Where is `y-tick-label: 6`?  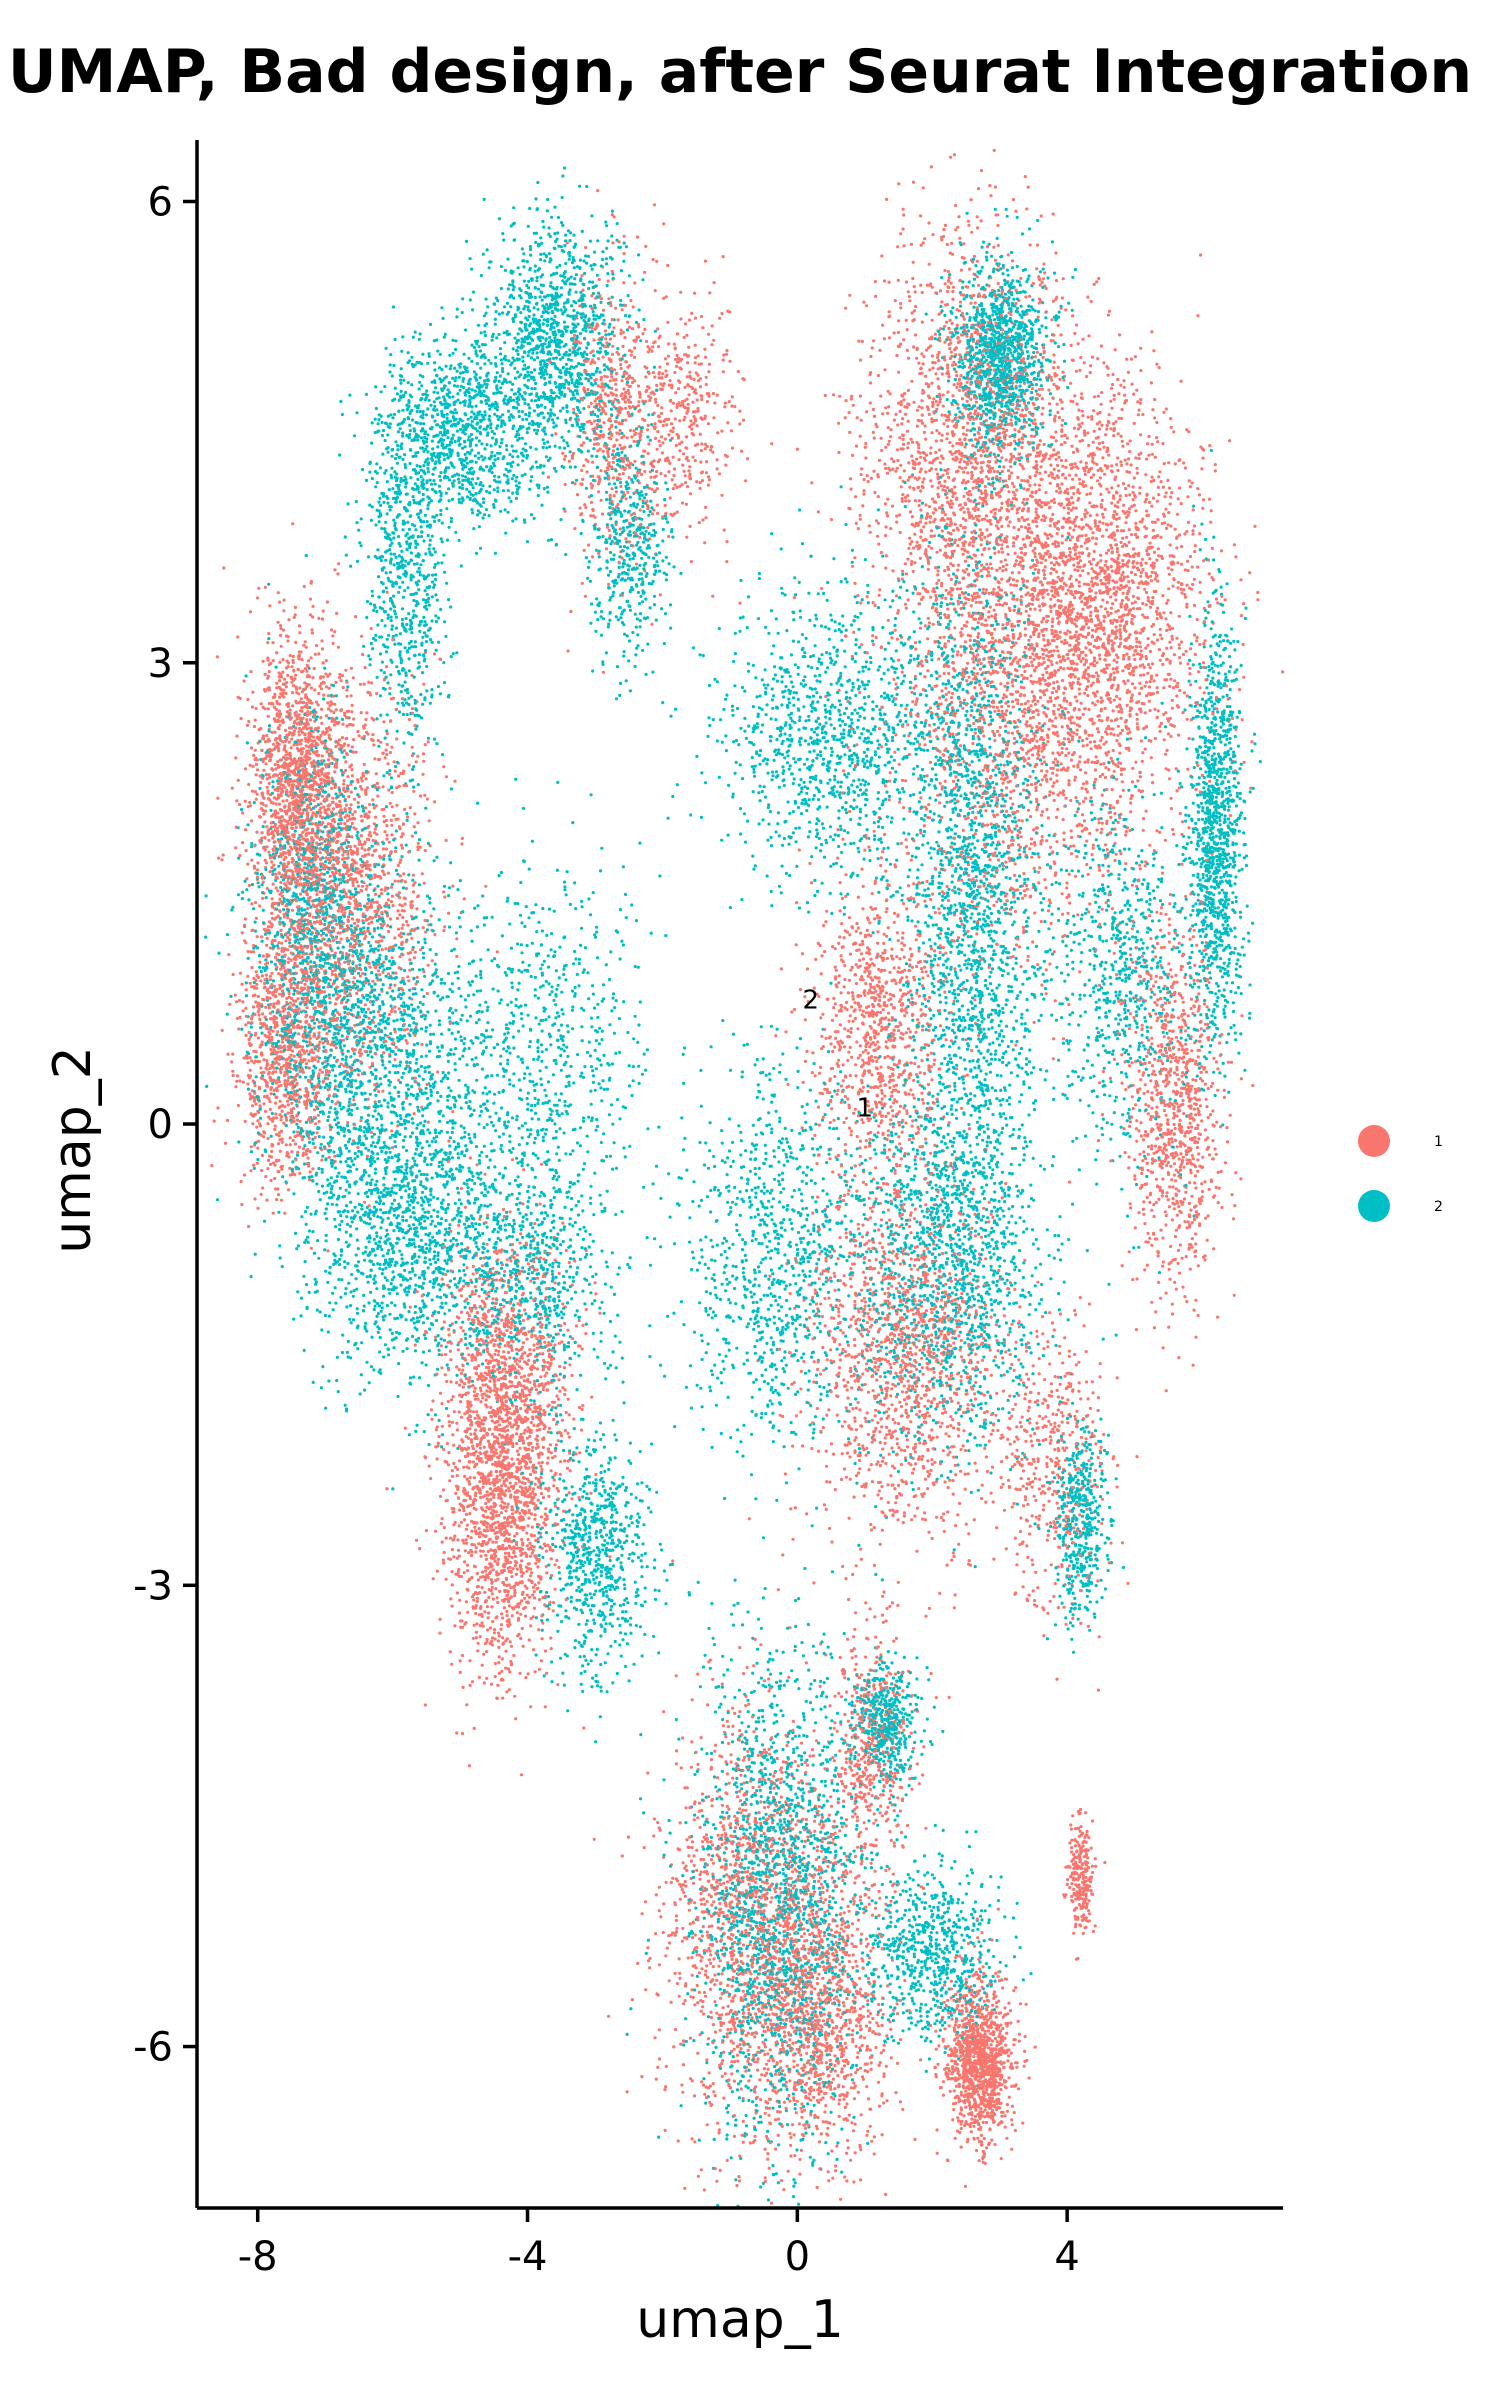 y-tick-label: 6 is located at coordinates (160, 203).